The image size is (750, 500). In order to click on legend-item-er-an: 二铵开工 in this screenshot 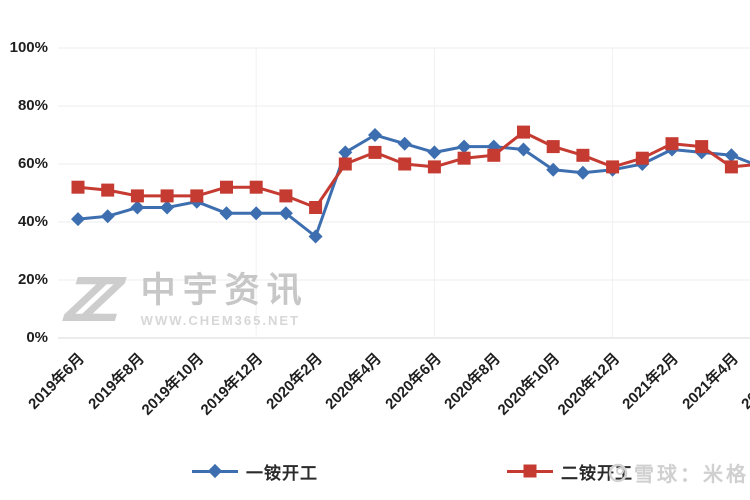, I will do `click(570, 472)`.